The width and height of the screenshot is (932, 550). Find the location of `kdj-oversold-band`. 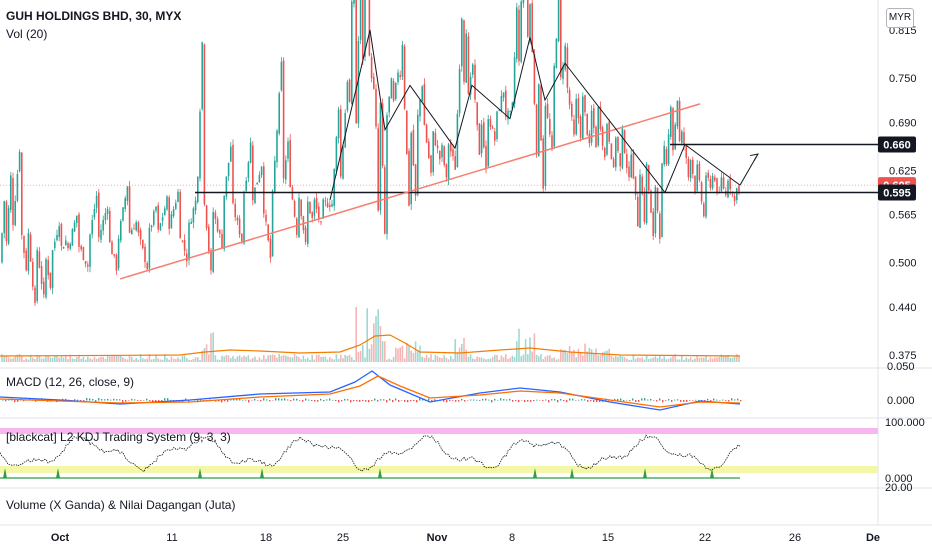

kdj-oversold-band is located at coordinates (439, 469).